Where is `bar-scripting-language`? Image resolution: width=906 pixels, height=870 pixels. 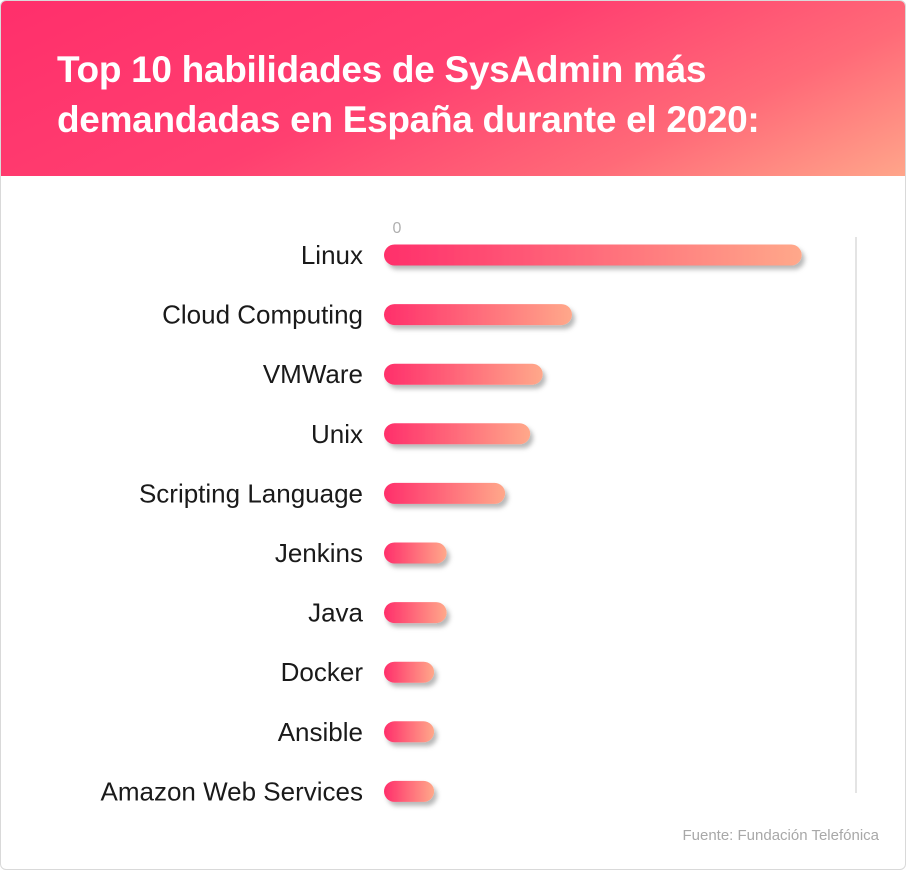 bar-scripting-language is located at coordinates (445, 493).